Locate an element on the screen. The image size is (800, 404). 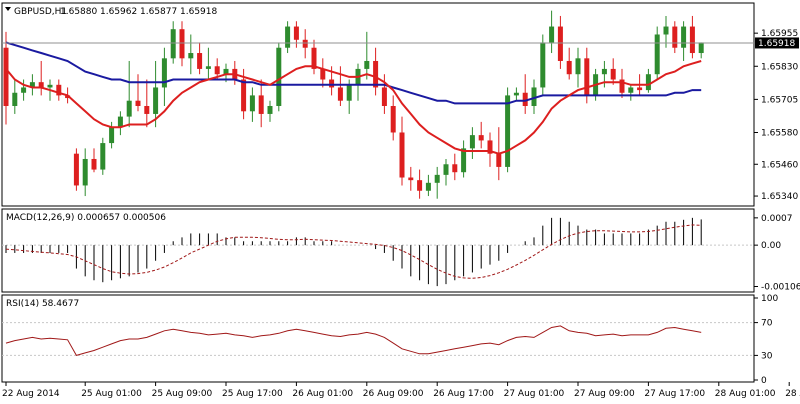
time-tick-label: 27 Aug 17:00 is located at coordinates (674, 394).